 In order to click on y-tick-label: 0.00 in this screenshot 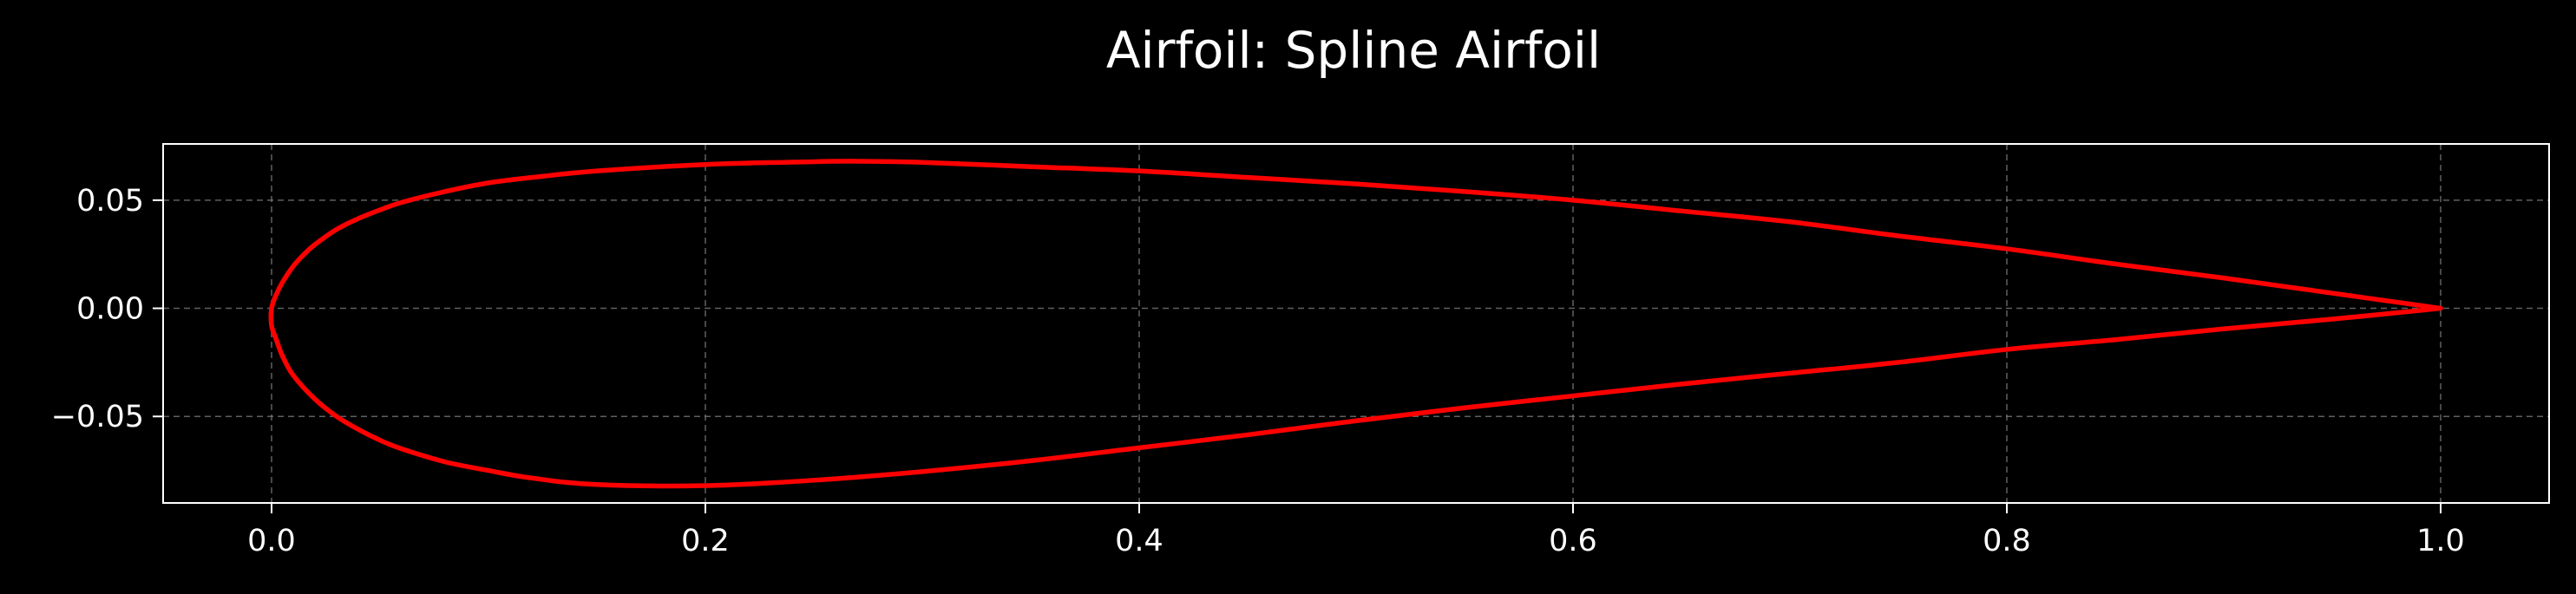, I will do `click(110, 309)`.